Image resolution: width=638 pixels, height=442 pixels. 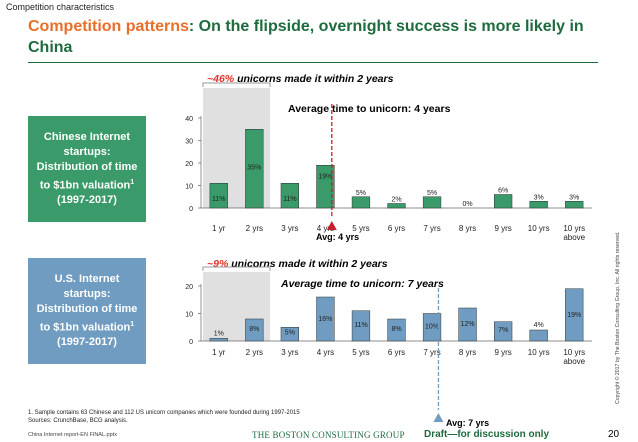 I want to click on china-share-pct: ~46%, so click(x=221, y=79).